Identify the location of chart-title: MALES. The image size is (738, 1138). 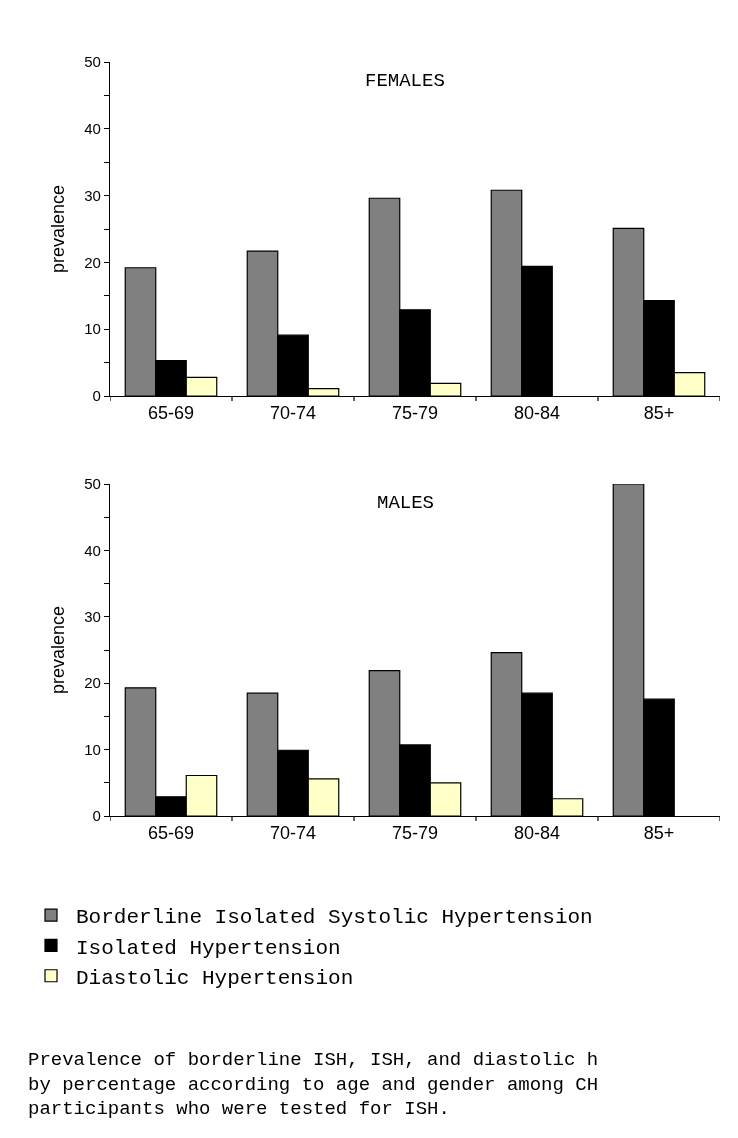
(406, 503).